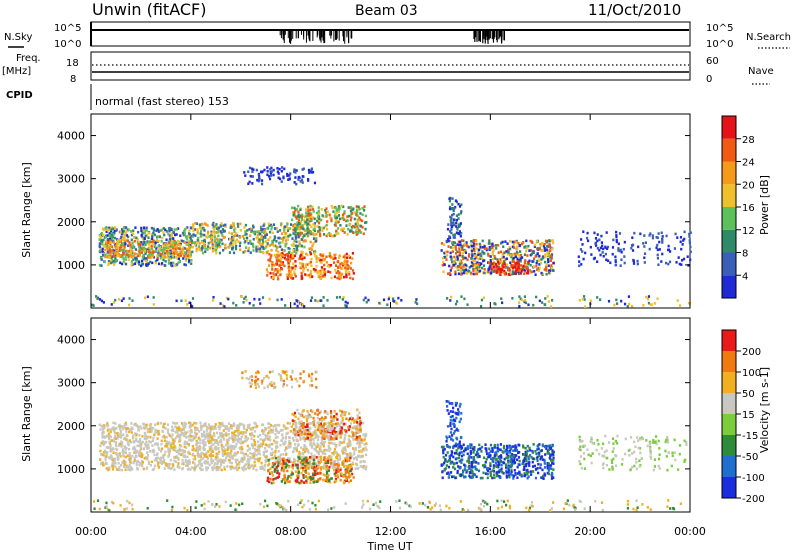  I want to click on nave-label: Nave, so click(761, 71).